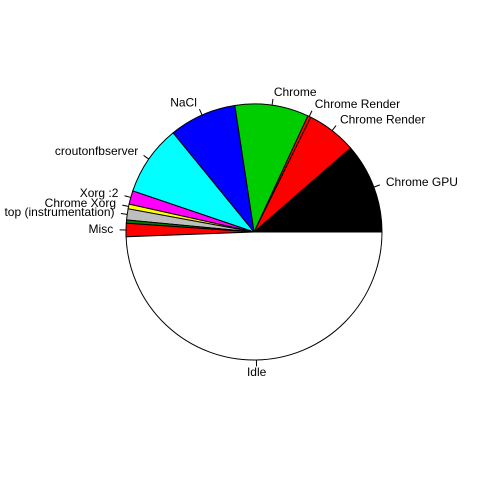 This screenshot has width=480, height=480. I want to click on slice-label: Xorg :2, so click(99, 193).